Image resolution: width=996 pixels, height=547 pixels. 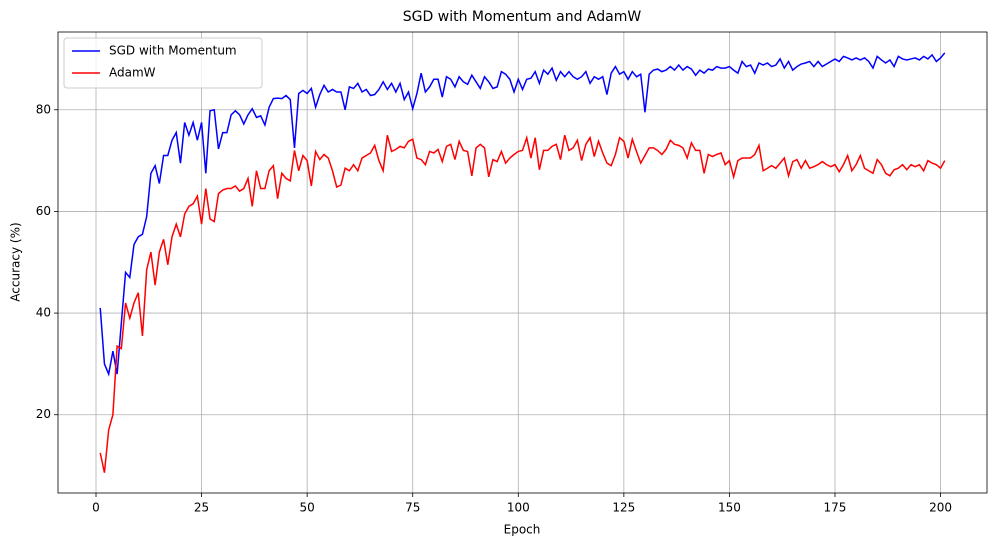 I want to click on y-tick-label: 20, so click(x=43, y=414).